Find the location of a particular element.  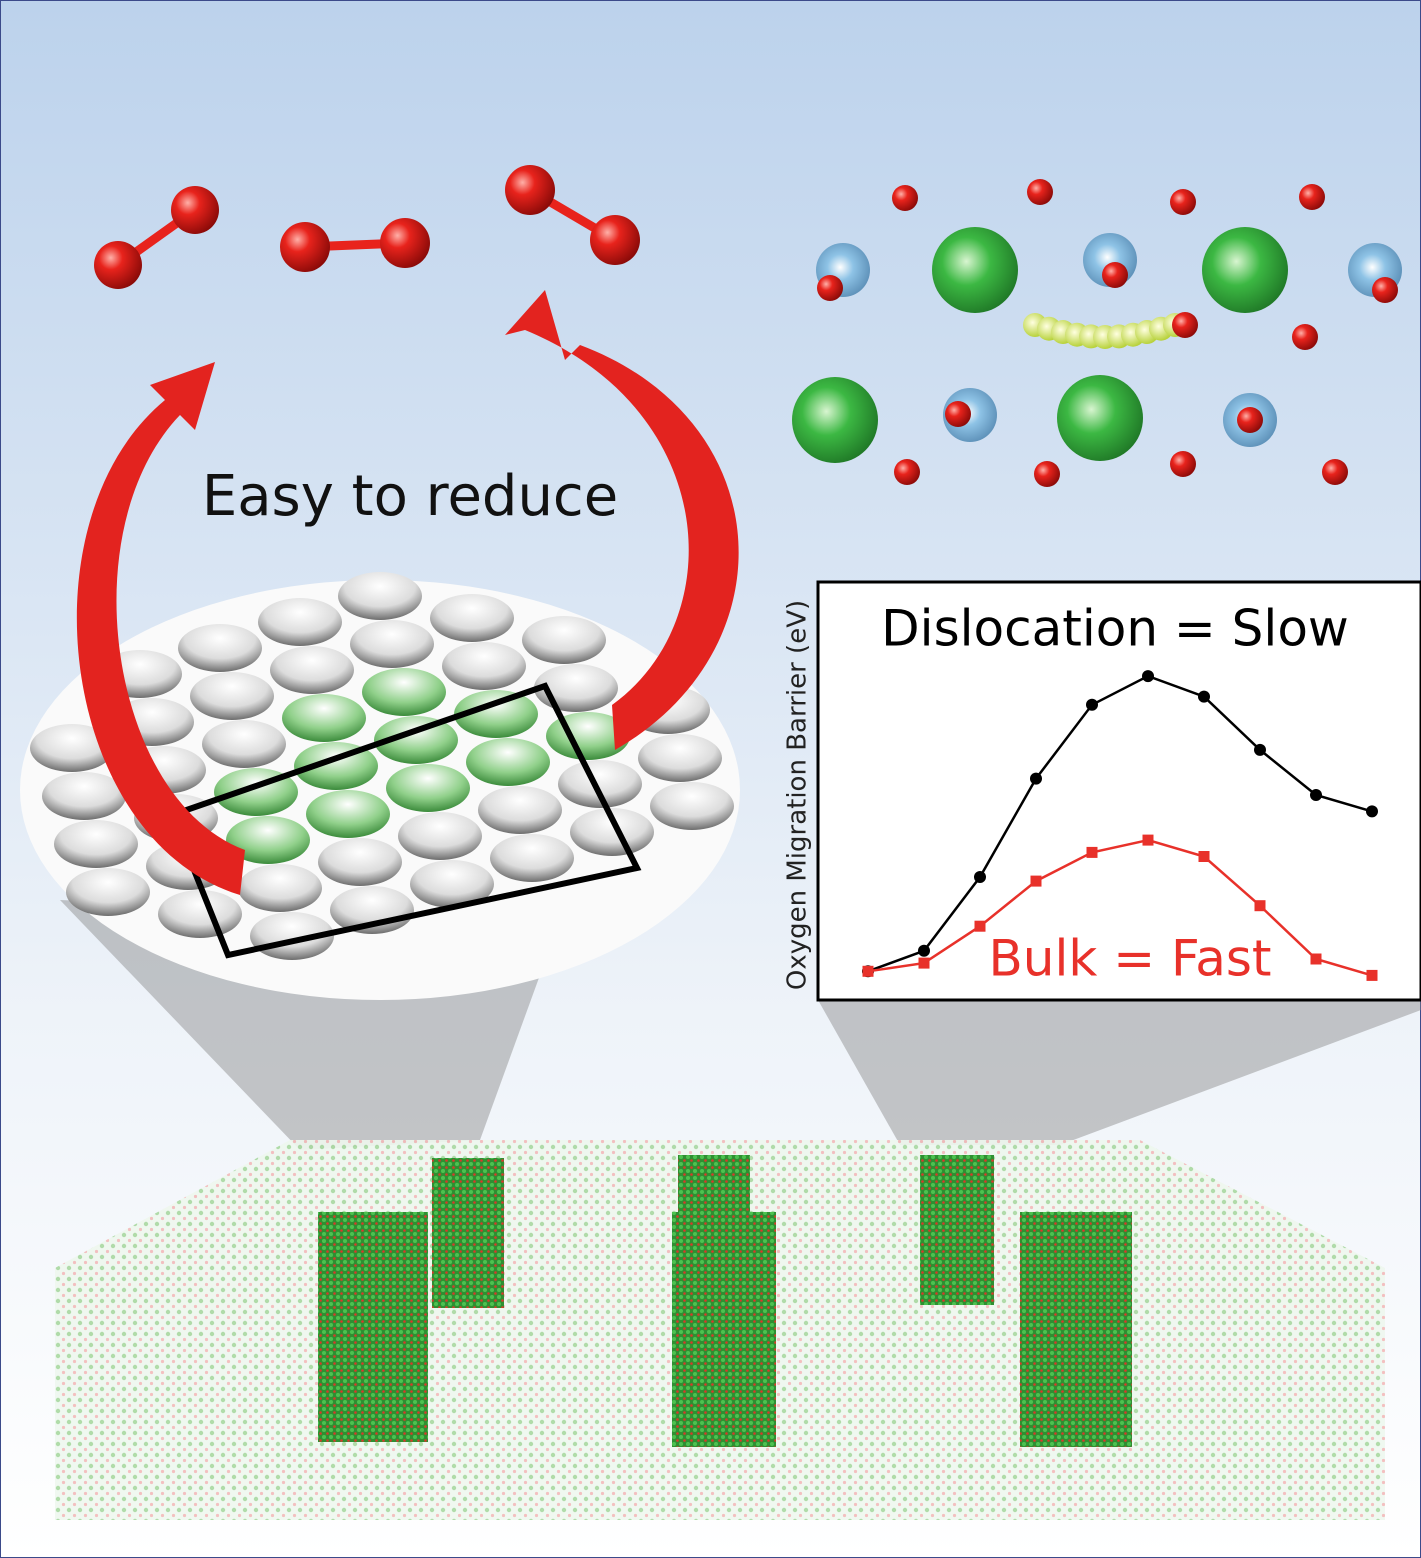

projection is located at coordinates (1119, 1072).